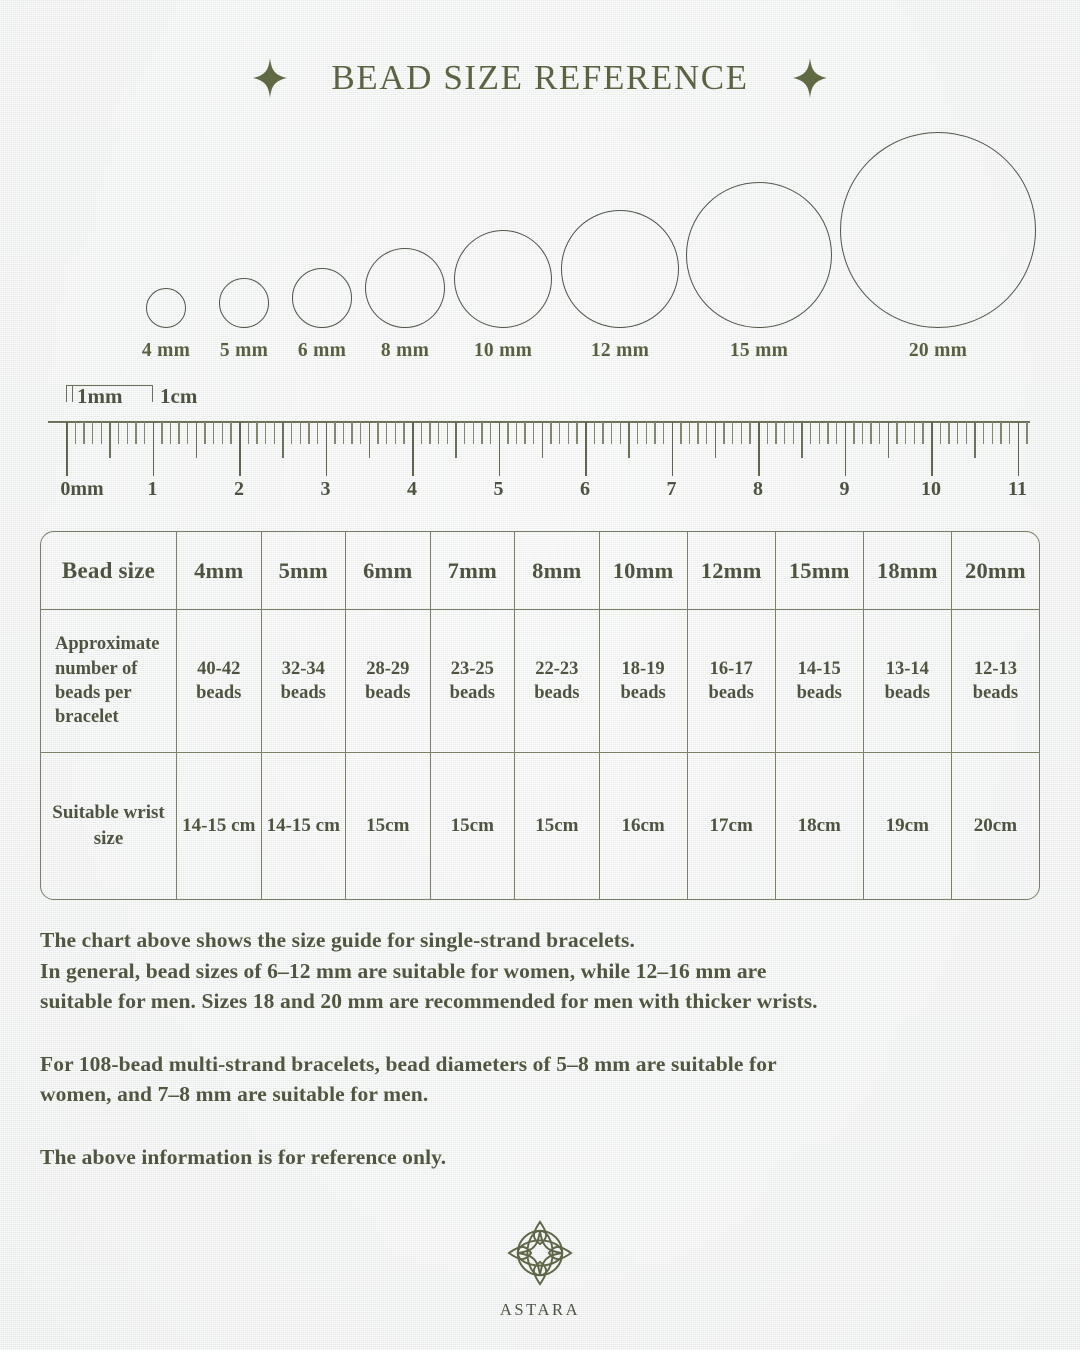 The height and width of the screenshot is (1350, 1080). What do you see at coordinates (109, 681) in the screenshot?
I see `table-row-label-0: Approximate number of beads per bracelet` at bounding box center [109, 681].